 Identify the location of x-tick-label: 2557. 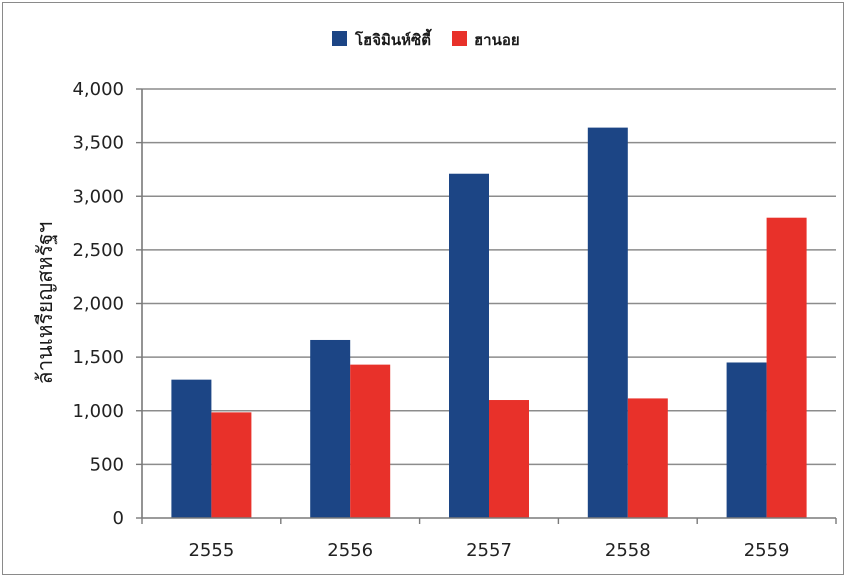
(489, 550).